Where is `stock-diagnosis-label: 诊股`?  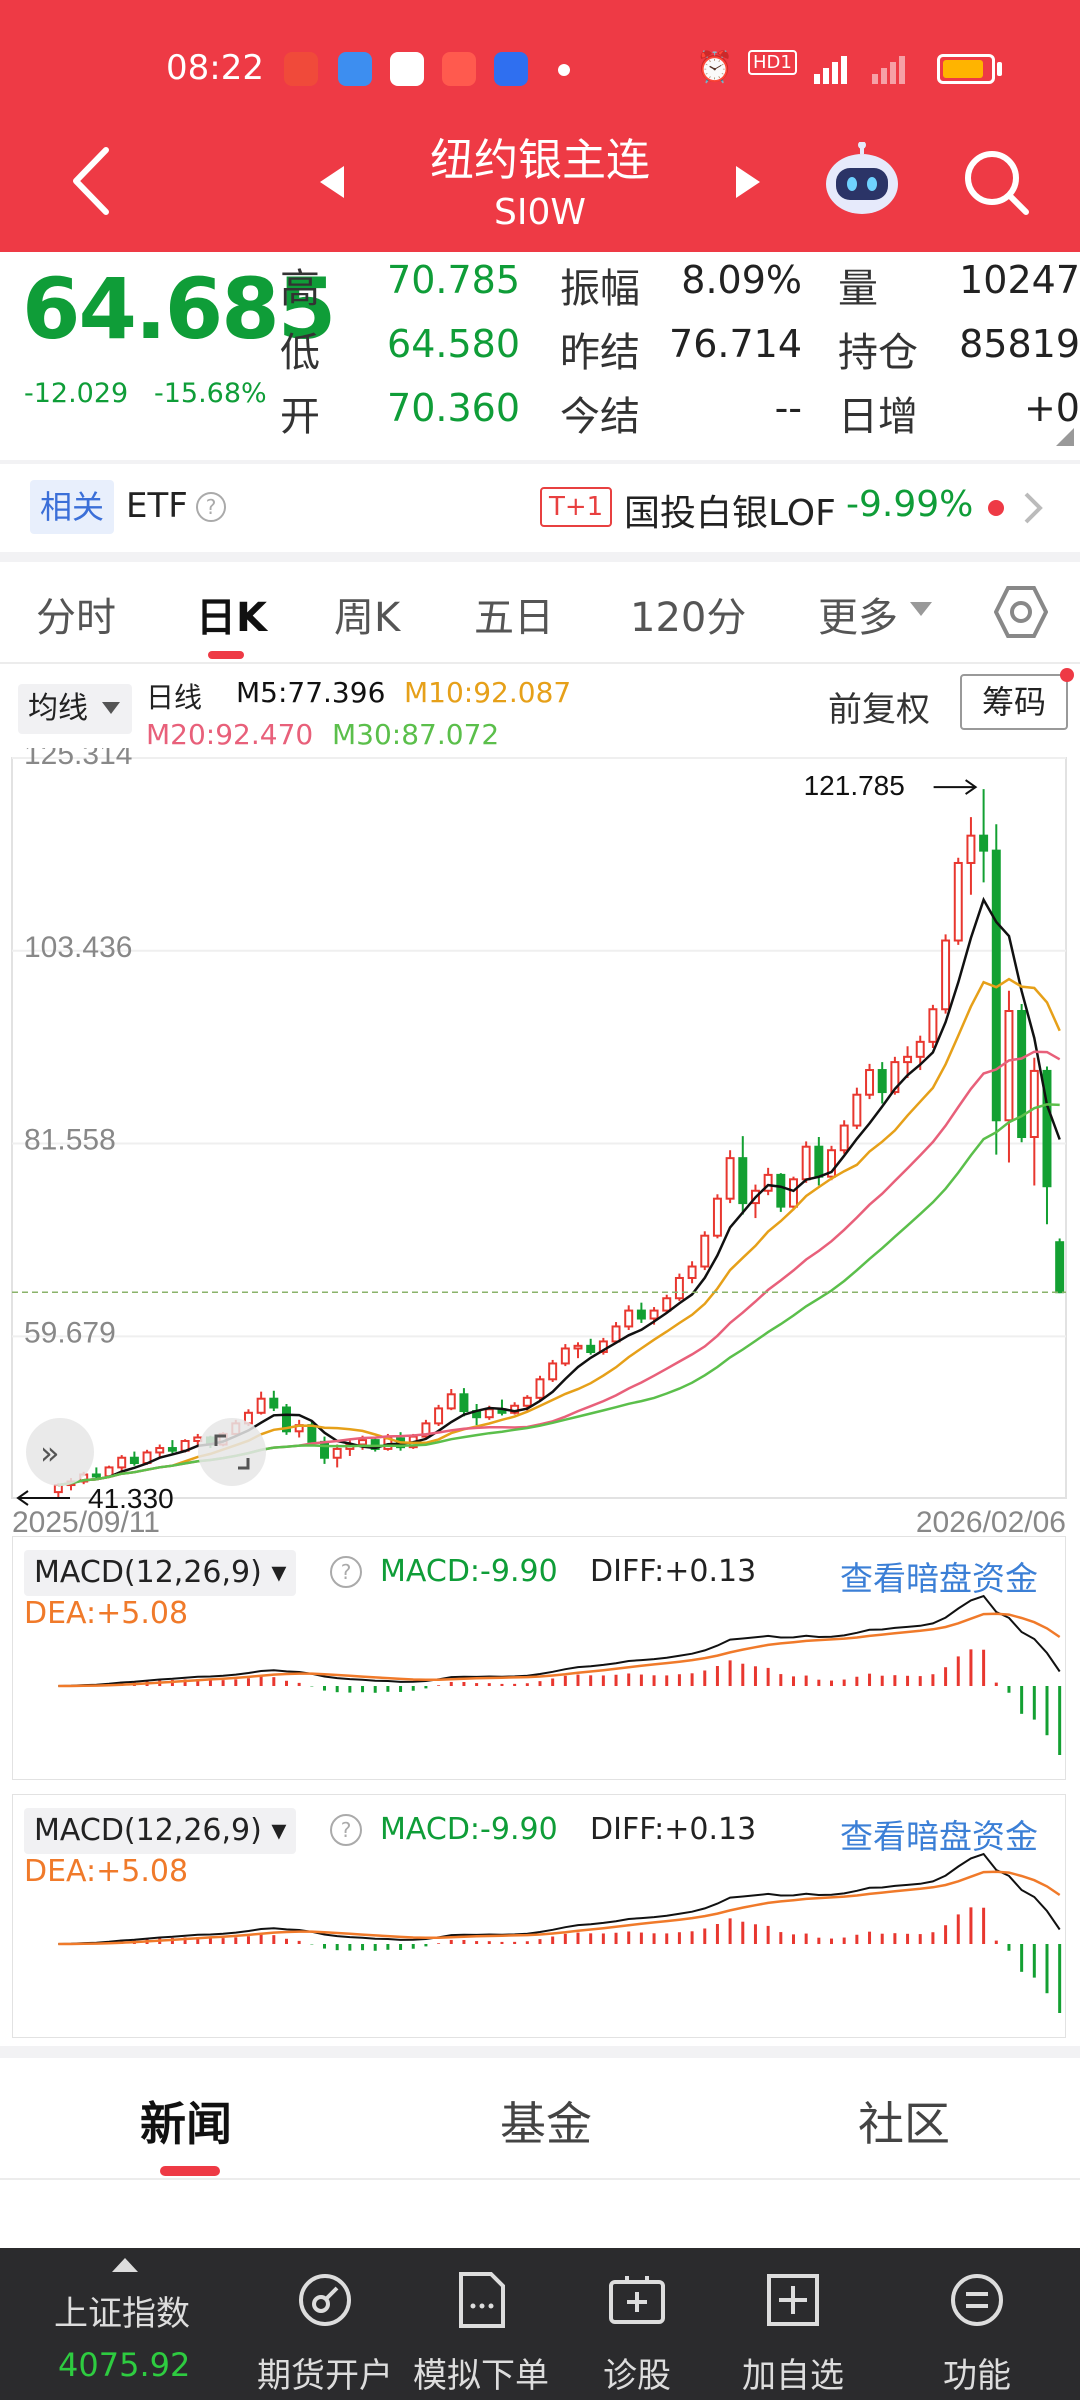
stock-diagnosis-label: 诊股 is located at coordinates (637, 2376).